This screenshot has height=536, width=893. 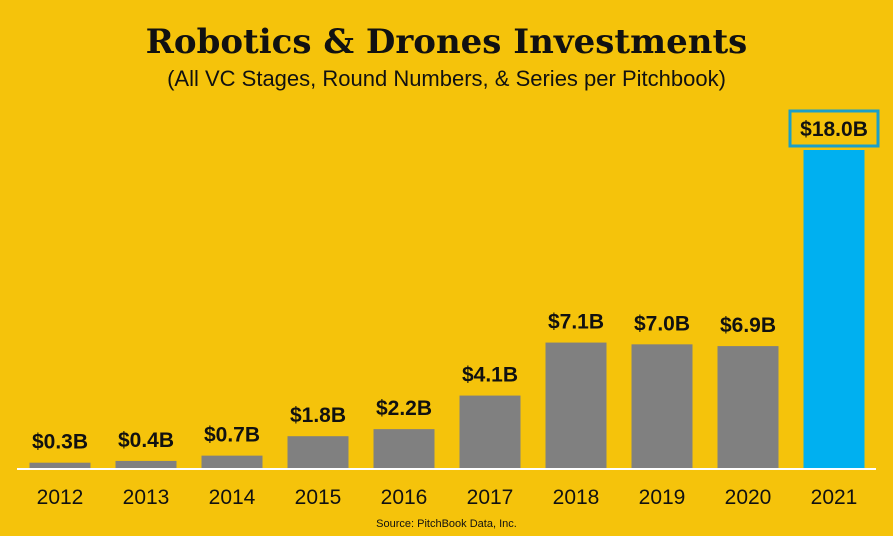 What do you see at coordinates (318, 497) in the screenshot?
I see `x-tick-label-2015: 2015` at bounding box center [318, 497].